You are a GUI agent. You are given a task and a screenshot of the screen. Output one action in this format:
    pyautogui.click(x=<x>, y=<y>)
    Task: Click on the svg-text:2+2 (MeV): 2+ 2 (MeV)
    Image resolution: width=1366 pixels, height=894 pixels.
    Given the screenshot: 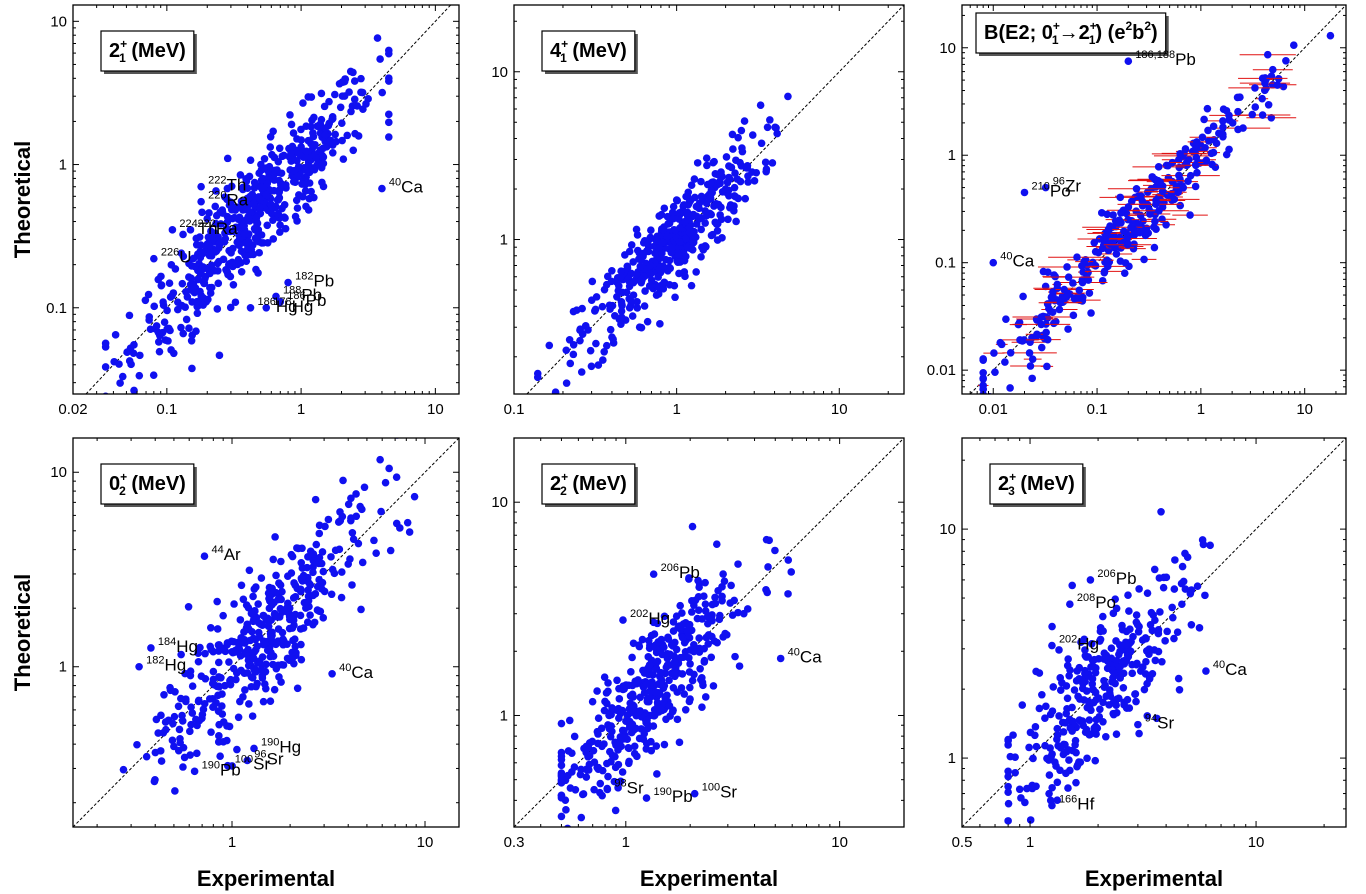 What is the action you would take?
    pyautogui.click(x=588, y=484)
    